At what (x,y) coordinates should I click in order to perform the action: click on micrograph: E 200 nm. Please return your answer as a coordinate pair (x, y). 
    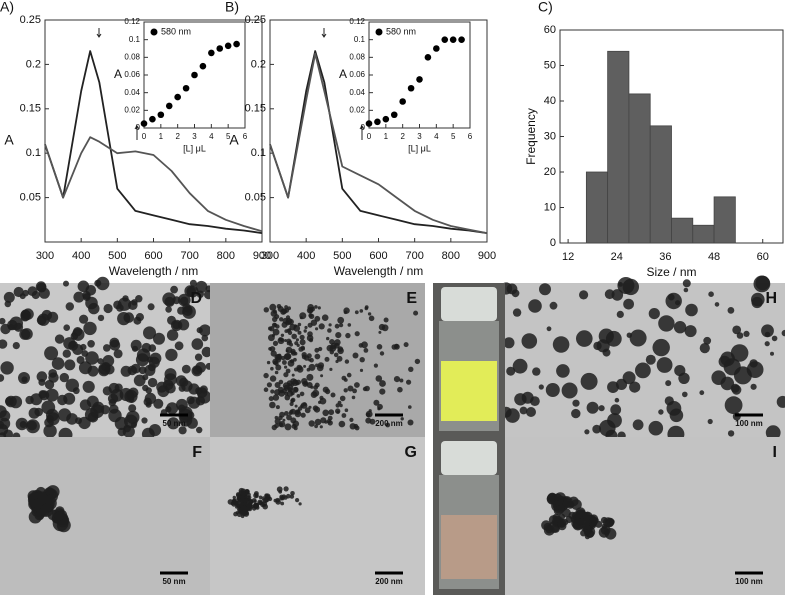
    Looking at the image, I should click on (317, 360).